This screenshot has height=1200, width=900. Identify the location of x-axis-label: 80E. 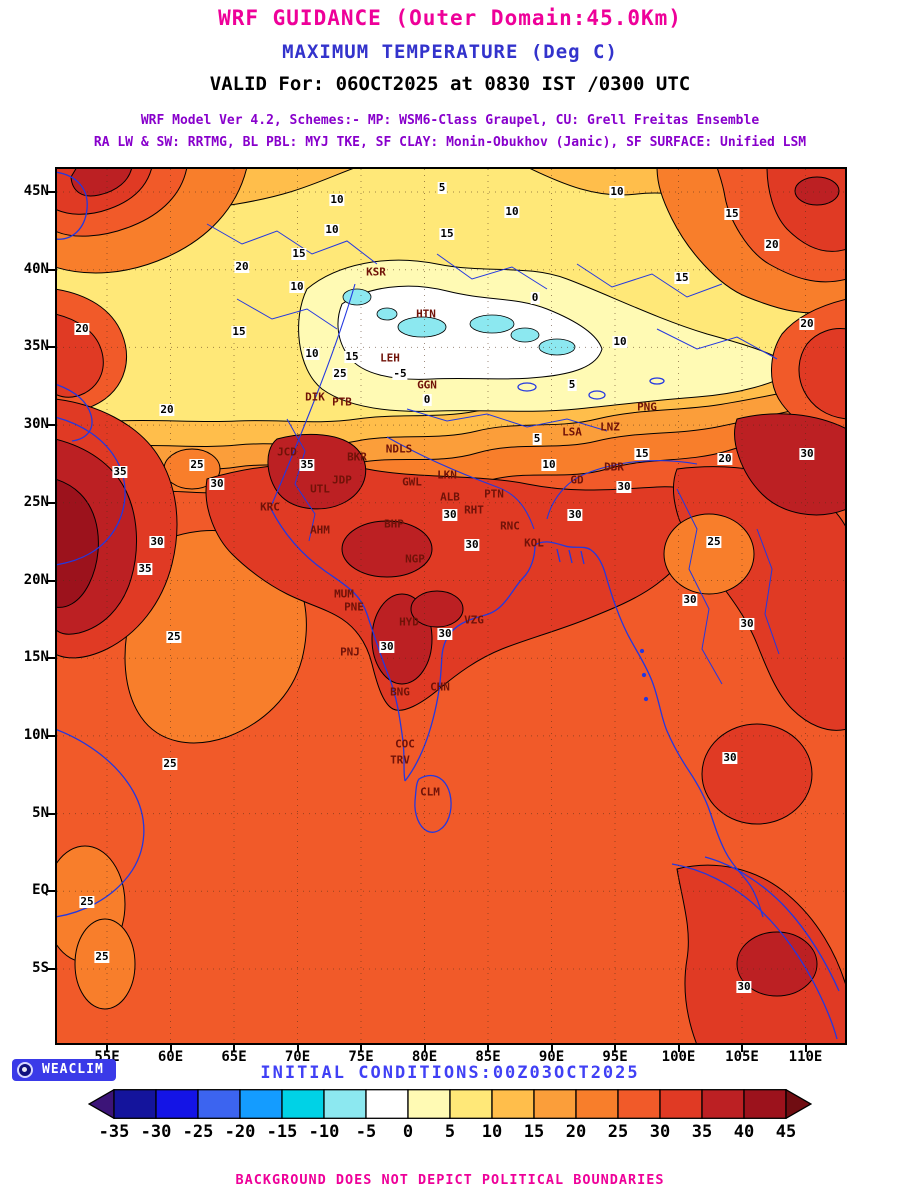
(424, 1057).